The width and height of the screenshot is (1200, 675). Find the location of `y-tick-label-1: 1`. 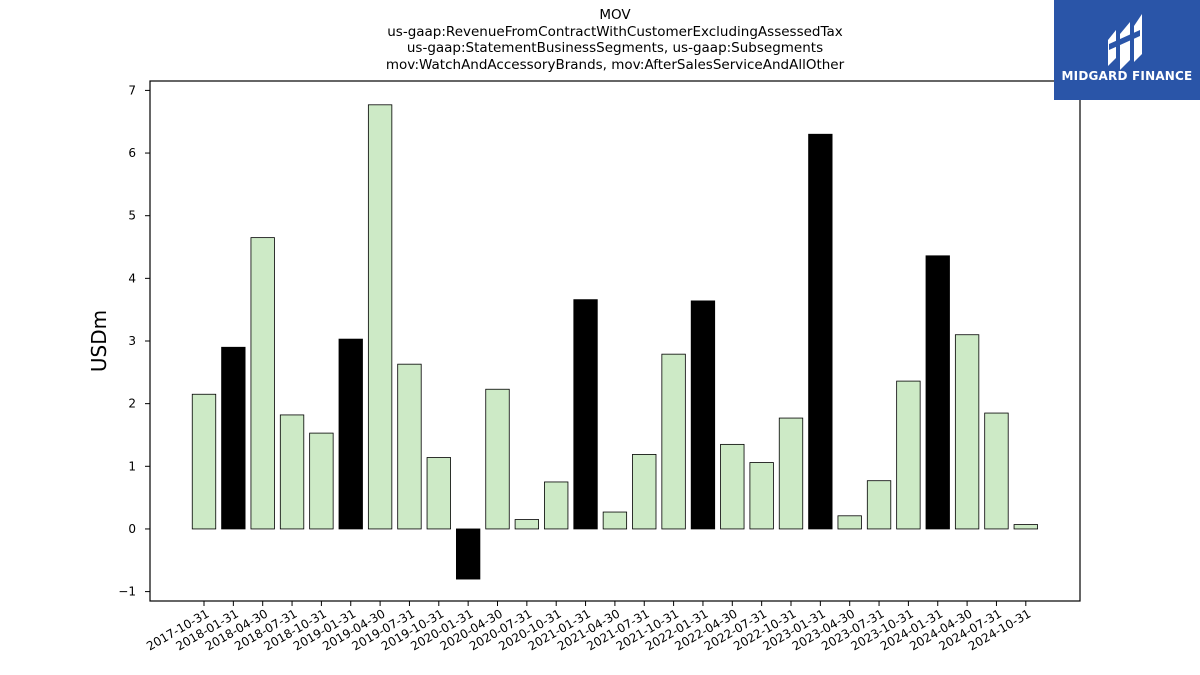

y-tick-label-1: 1 is located at coordinates (132, 466).